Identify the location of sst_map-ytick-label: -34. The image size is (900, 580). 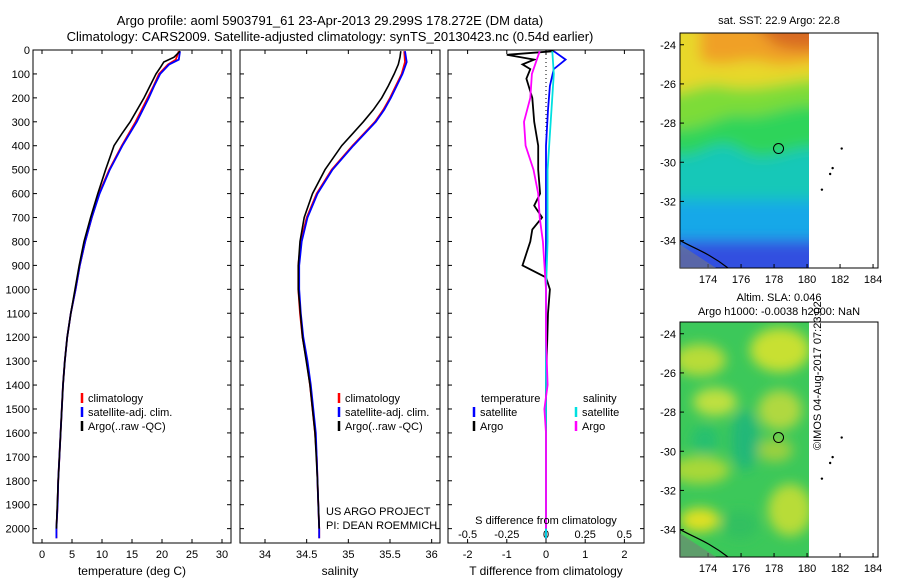
(668, 242).